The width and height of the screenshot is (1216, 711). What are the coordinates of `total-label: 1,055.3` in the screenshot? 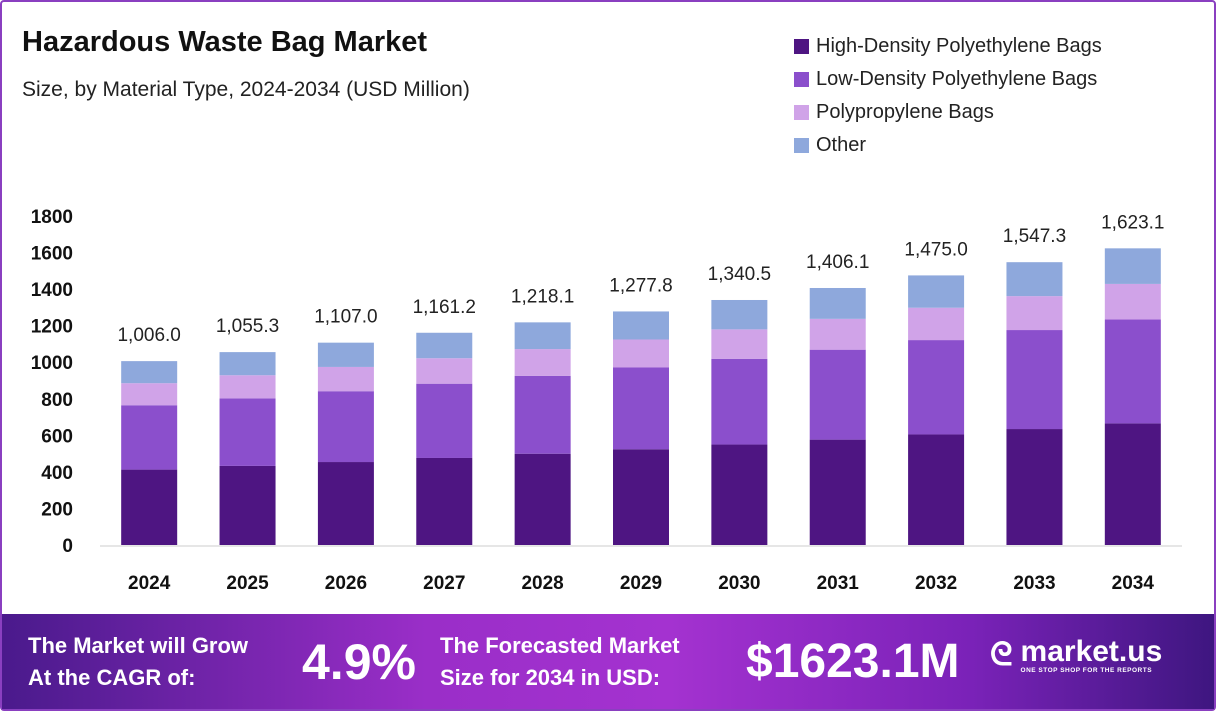 It's located at (247, 326).